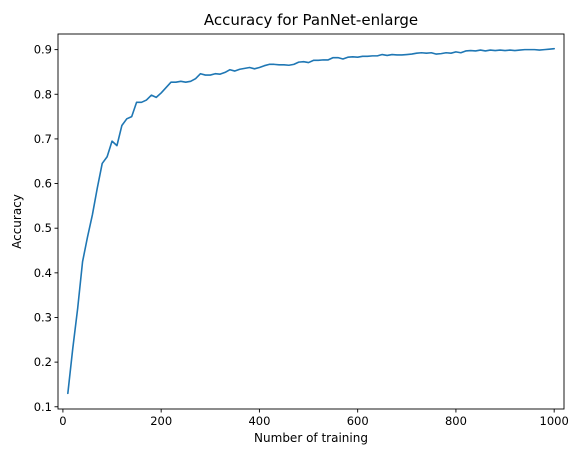 The width and height of the screenshot is (570, 455). Describe the element at coordinates (314, 418) in the screenshot. I see `x-axis: 0 200 400 600 800 1000` at that location.